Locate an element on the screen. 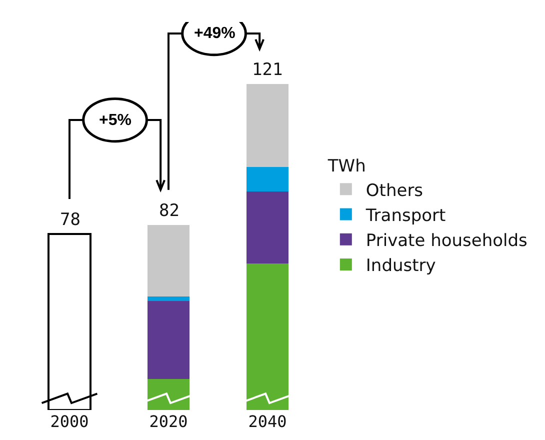 Image resolution: width=545 pixels, height=440 pixels. annotation: 82 is located at coordinates (169, 211).